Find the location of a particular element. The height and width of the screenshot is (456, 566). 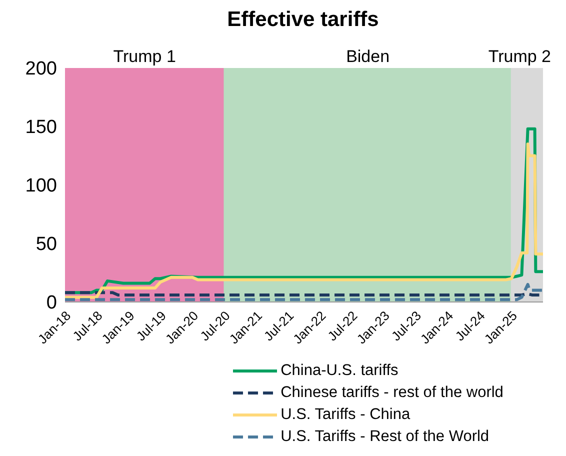

chart-title: Effective tariffs is located at coordinates (303, 20).